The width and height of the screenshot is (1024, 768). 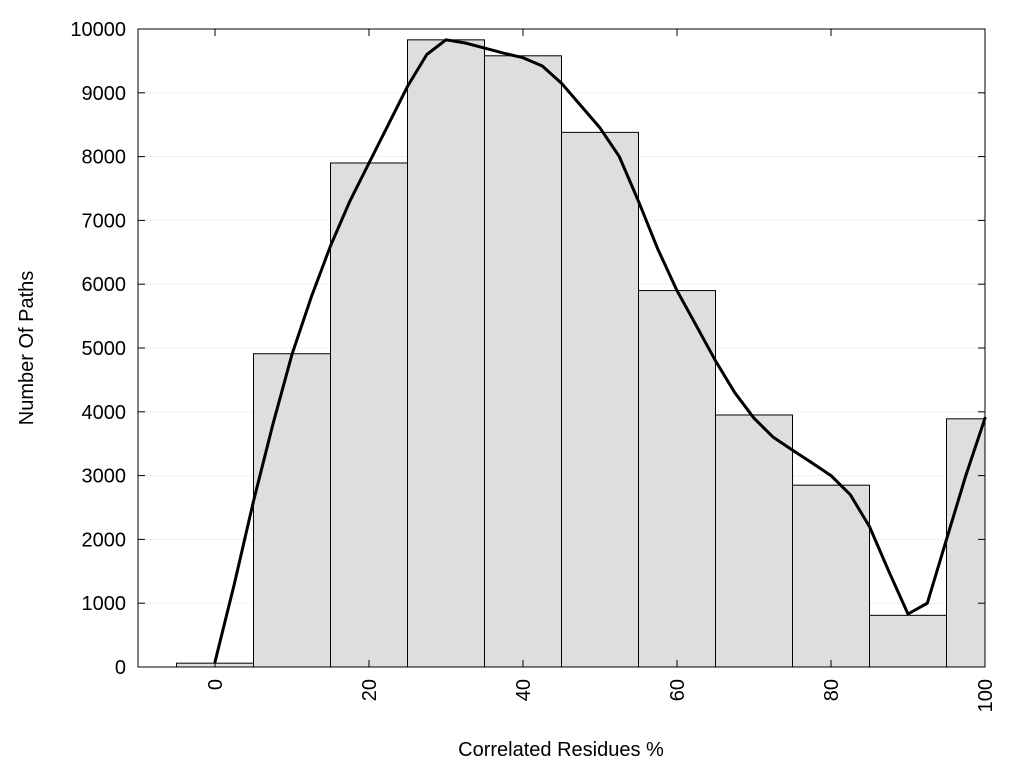 What do you see at coordinates (104, 477) in the screenshot?
I see `y-tick-label: 3000` at bounding box center [104, 477].